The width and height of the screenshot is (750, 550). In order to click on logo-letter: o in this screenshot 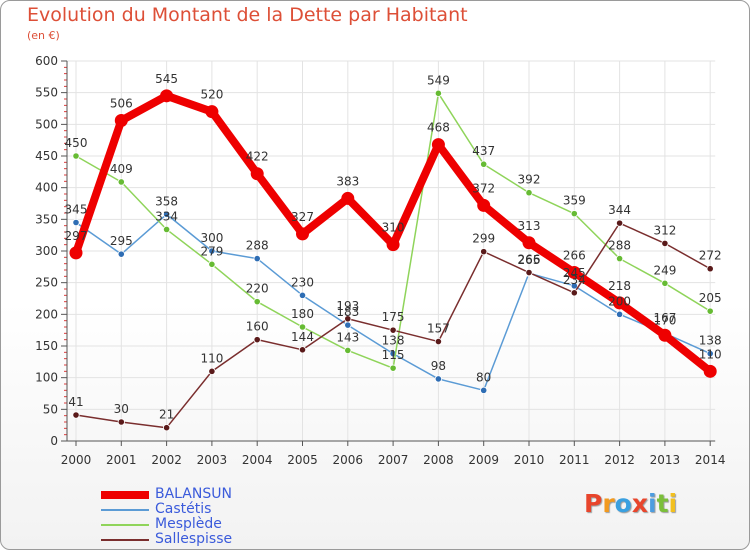, I will do `click(623, 503)`.